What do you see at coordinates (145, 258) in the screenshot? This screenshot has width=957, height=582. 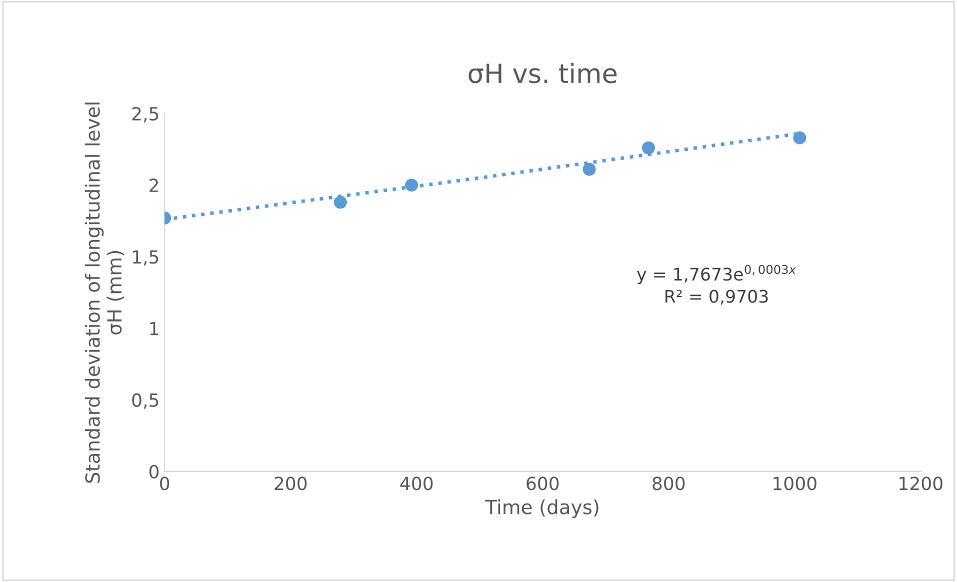 I see `y-tick-label: 1,5` at bounding box center [145, 258].